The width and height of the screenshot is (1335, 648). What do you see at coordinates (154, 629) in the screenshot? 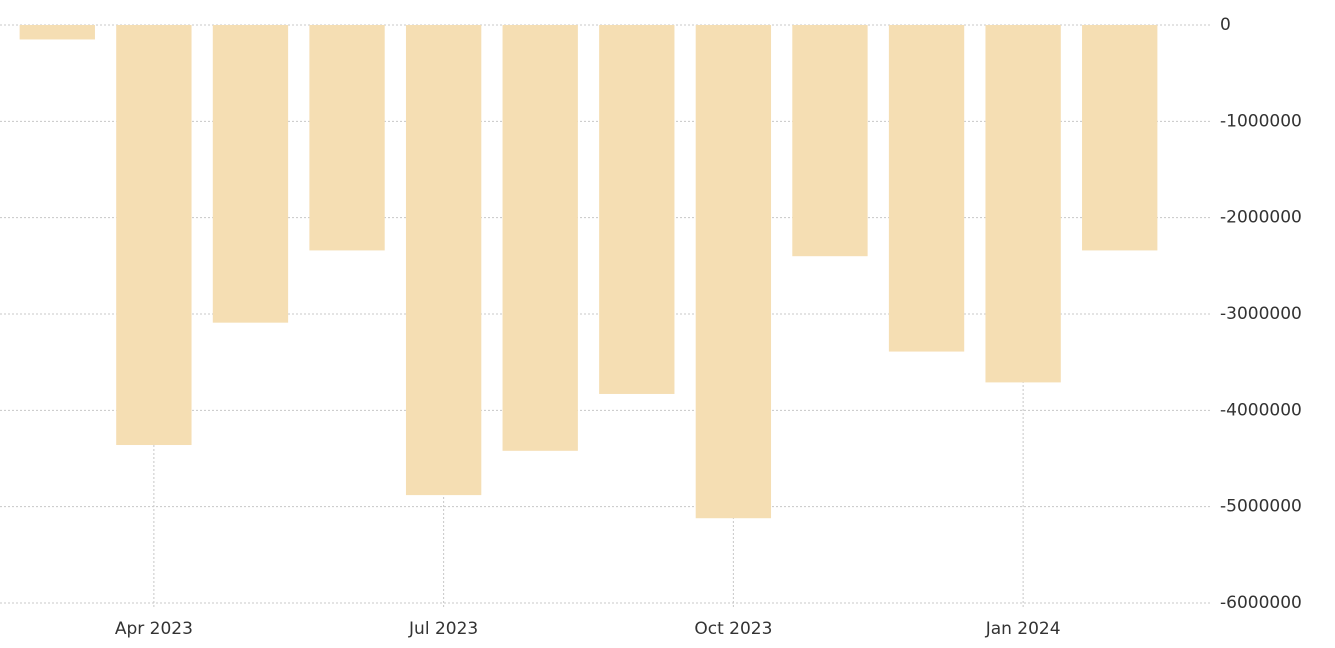
I see `x-tick-label: Apr 2023` at bounding box center [154, 629].